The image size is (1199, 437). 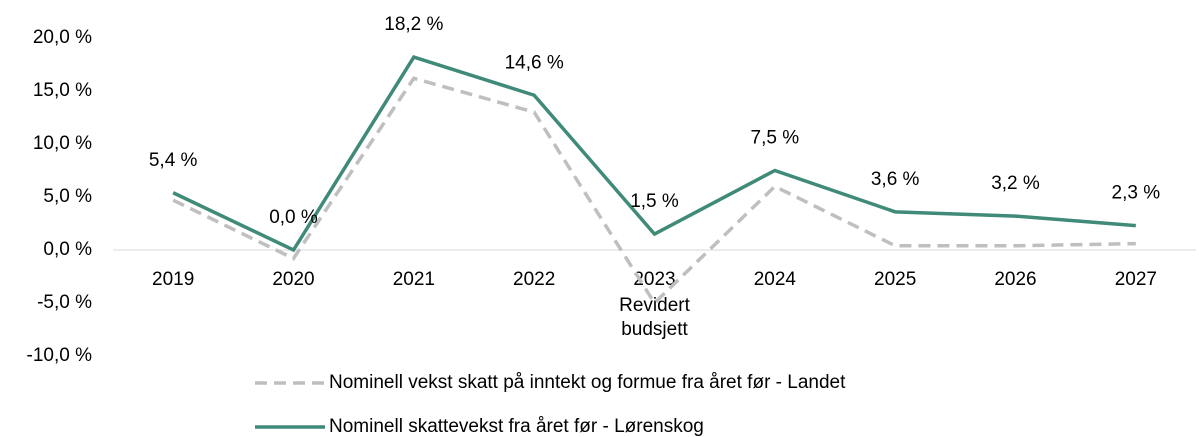 What do you see at coordinates (60, 355) in the screenshot?
I see `y-tick-label: -10,0 %` at bounding box center [60, 355].